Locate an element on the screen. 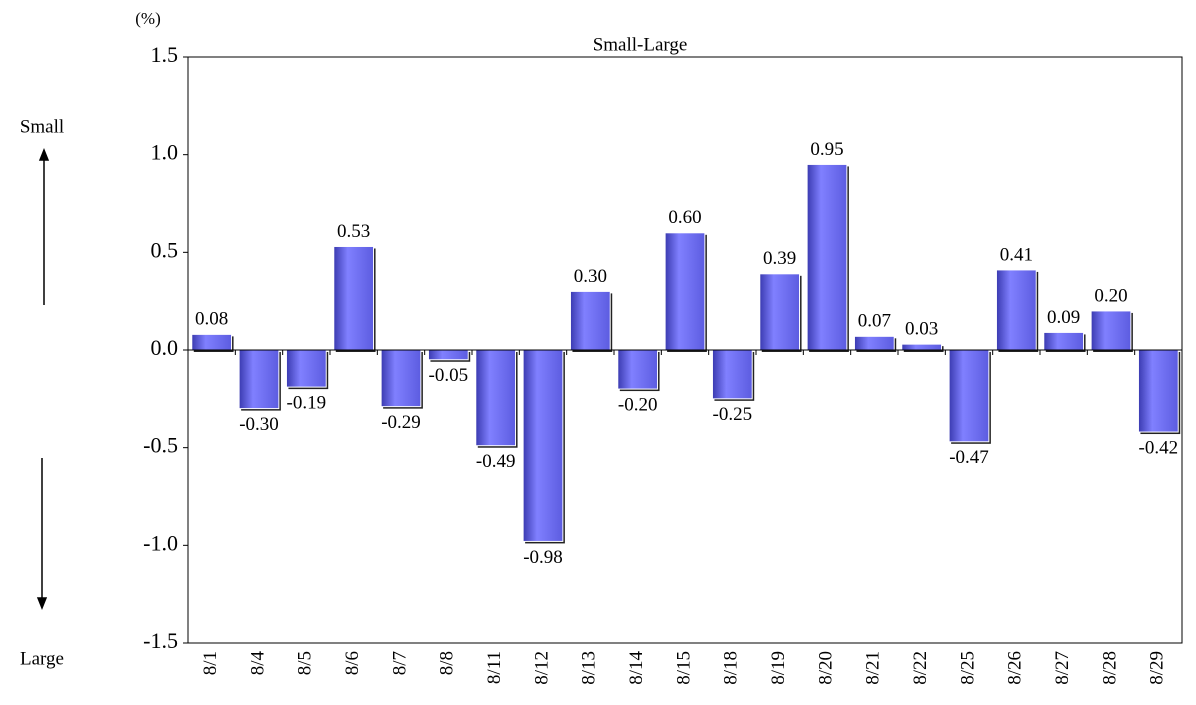 The width and height of the screenshot is (1196, 705). value-label: -0.42 is located at coordinates (1159, 447).